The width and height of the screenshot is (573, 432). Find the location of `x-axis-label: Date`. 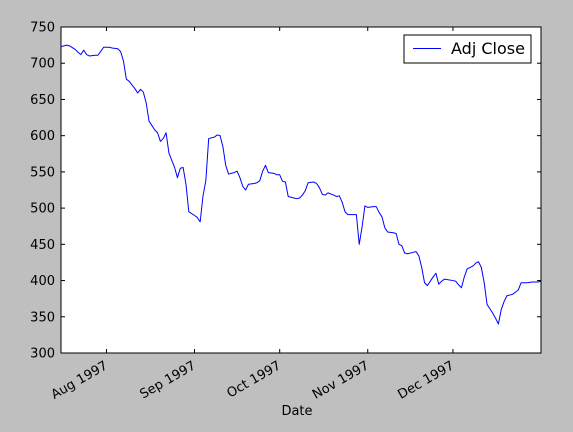

x-axis-label: Date is located at coordinates (296, 411).